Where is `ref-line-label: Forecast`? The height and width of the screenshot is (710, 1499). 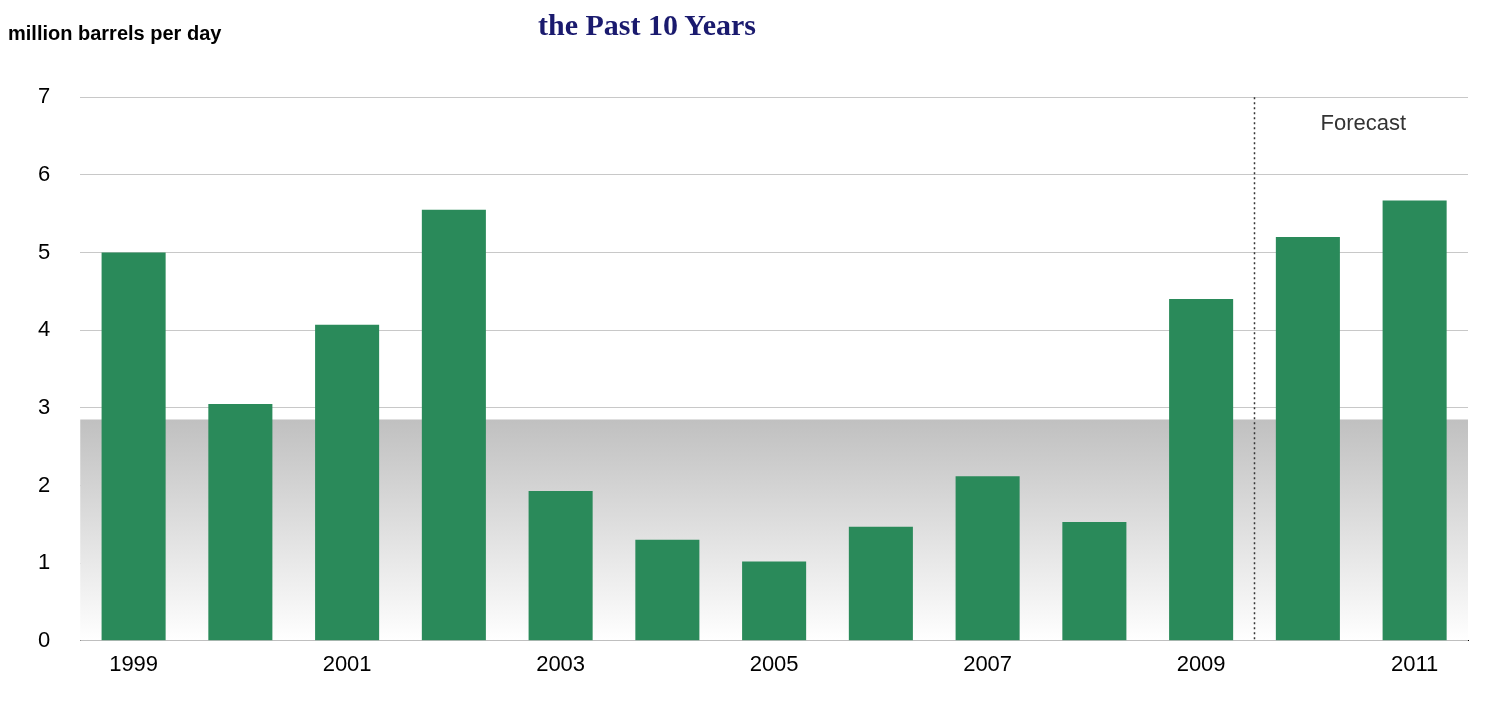 ref-line-label: Forecast is located at coordinates (1363, 123).